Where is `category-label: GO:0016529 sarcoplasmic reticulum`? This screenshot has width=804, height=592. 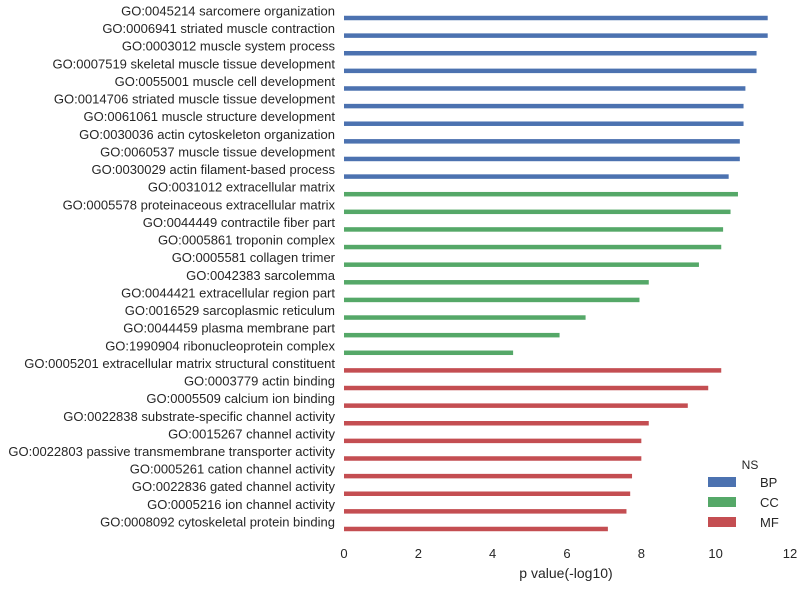 category-label: GO:0016529 sarcoplasmic reticulum is located at coordinates (230, 310).